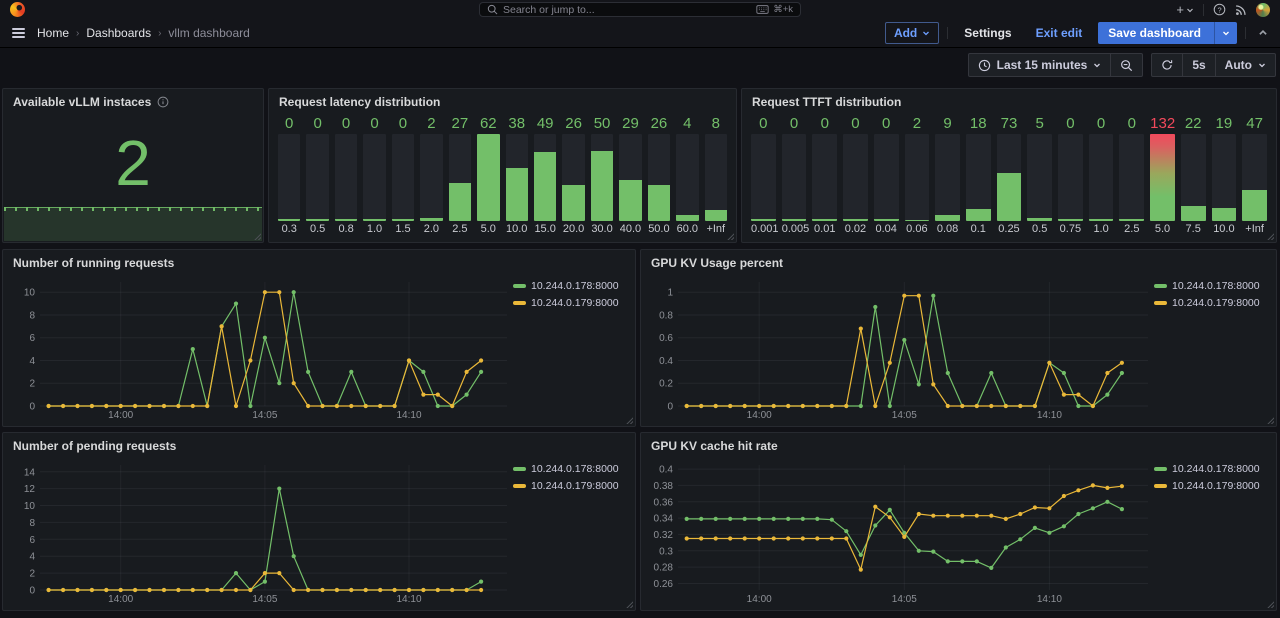  What do you see at coordinates (947, 123) in the screenshot?
I see `bar-value: 9` at bounding box center [947, 123].